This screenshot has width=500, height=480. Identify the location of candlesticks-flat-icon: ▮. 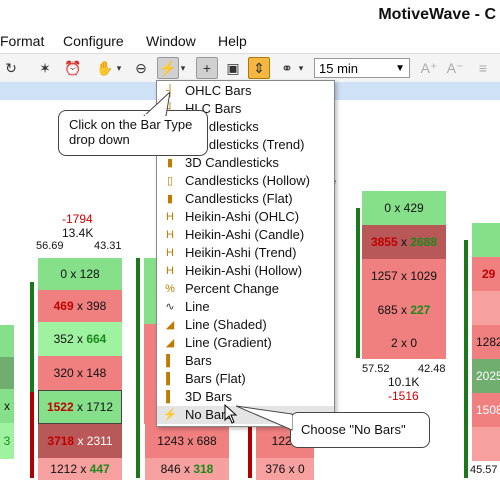
(170, 199).